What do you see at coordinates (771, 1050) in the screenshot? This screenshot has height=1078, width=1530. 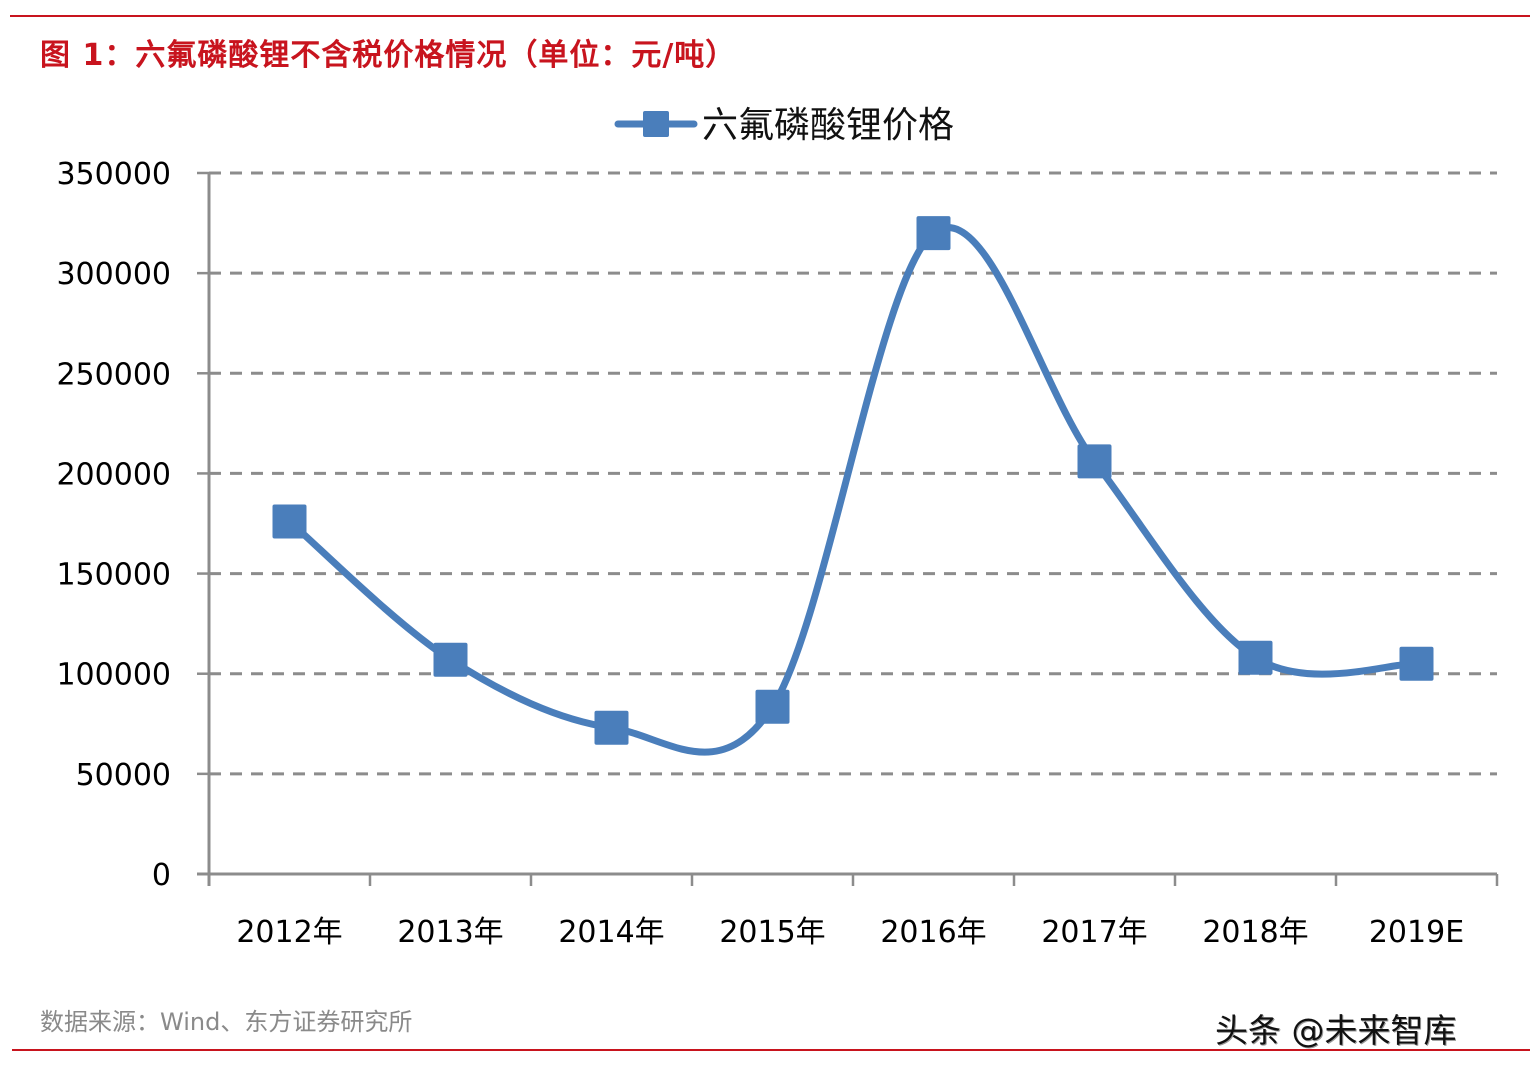 I see `bottom-red-rule` at bounding box center [771, 1050].